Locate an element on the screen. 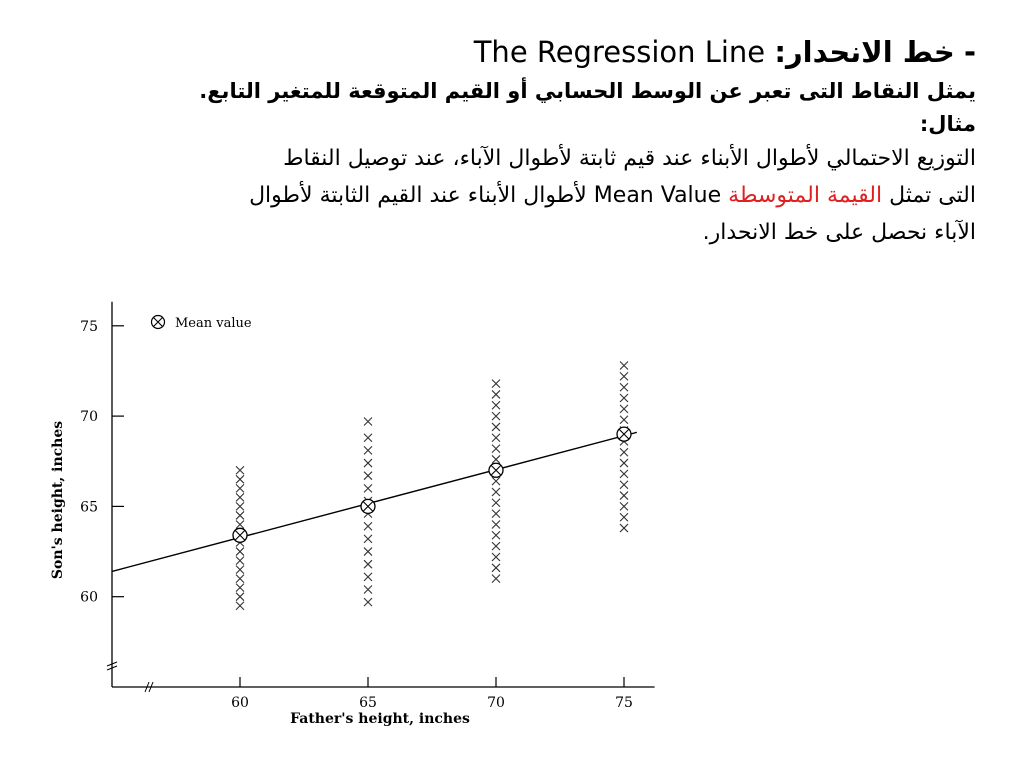  mean-markers is located at coordinates (432, 484).